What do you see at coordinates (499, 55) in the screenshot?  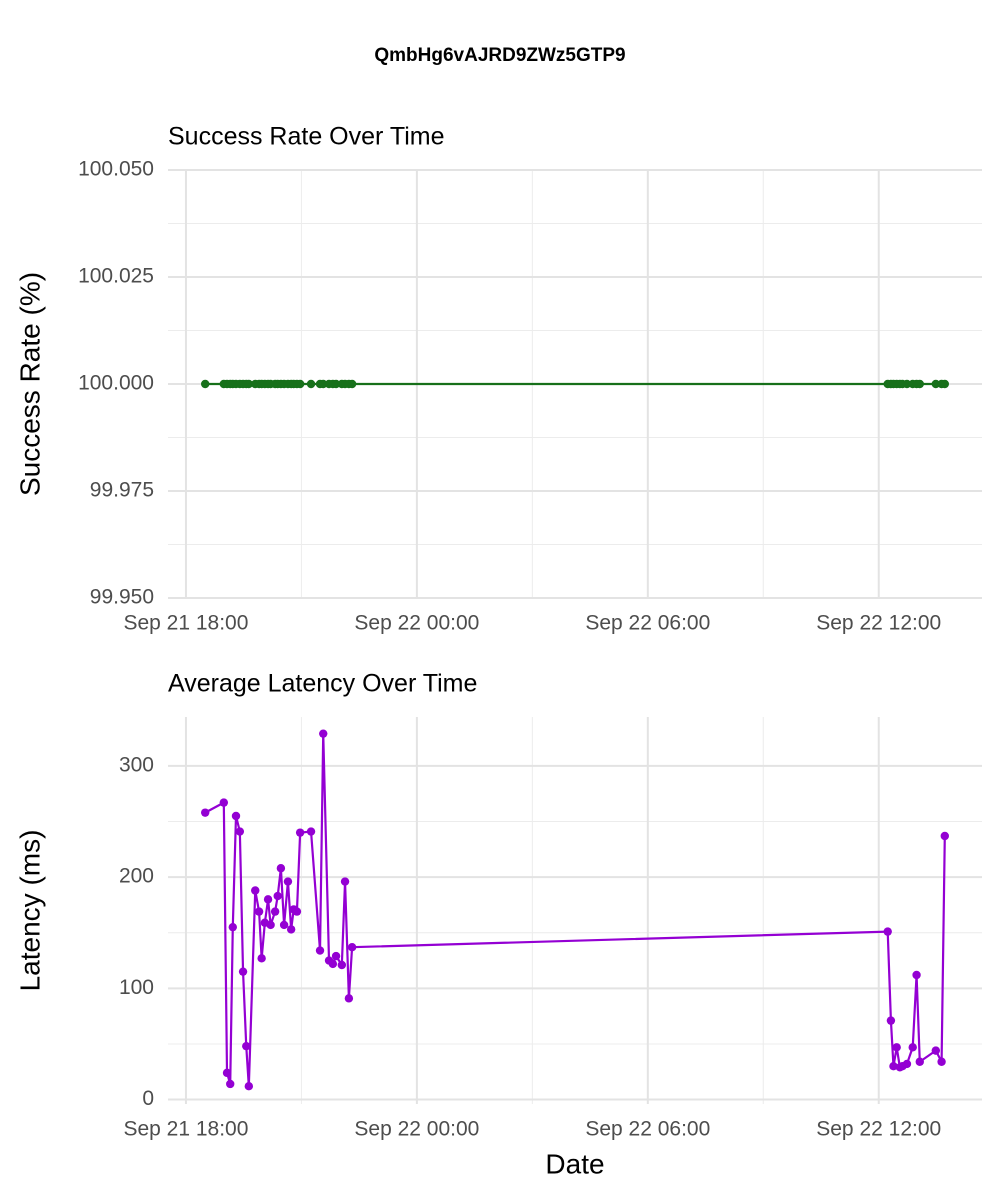 I see `figure-title: QmbHg6vAJRD9ZWz5GTP9` at bounding box center [499, 55].